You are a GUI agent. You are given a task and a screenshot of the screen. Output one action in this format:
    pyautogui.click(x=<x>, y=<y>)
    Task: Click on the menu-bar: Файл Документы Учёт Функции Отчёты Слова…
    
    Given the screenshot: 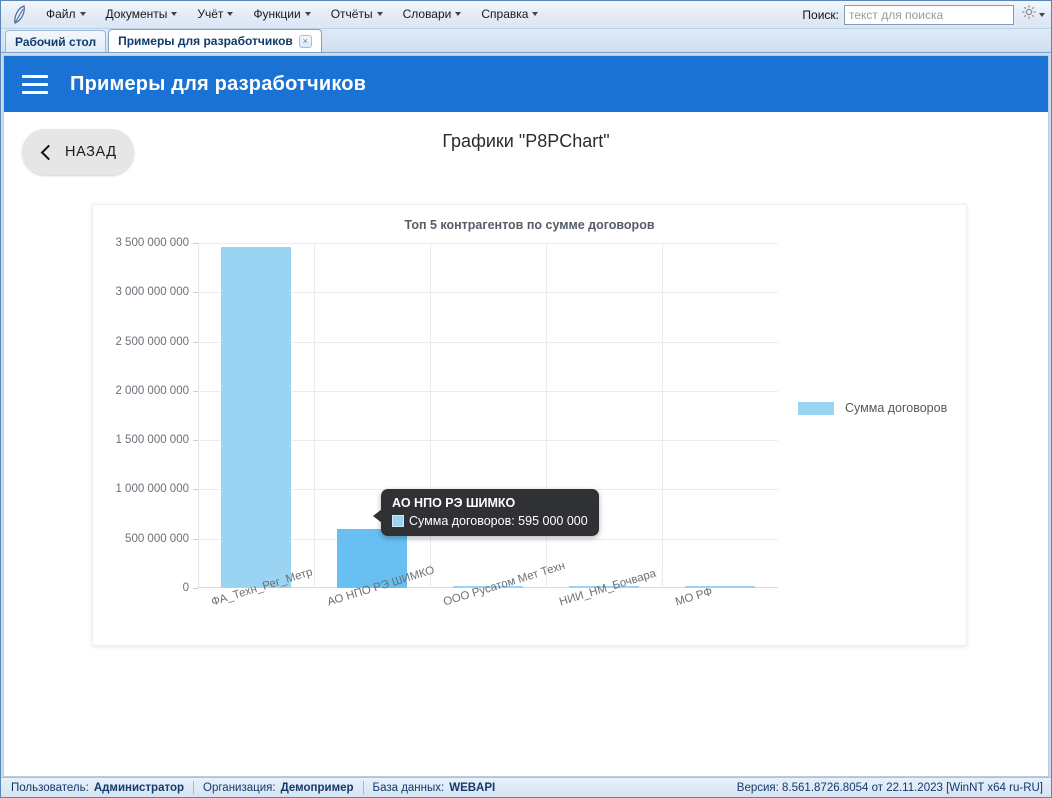 What is the action you would take?
    pyautogui.click(x=526, y=15)
    